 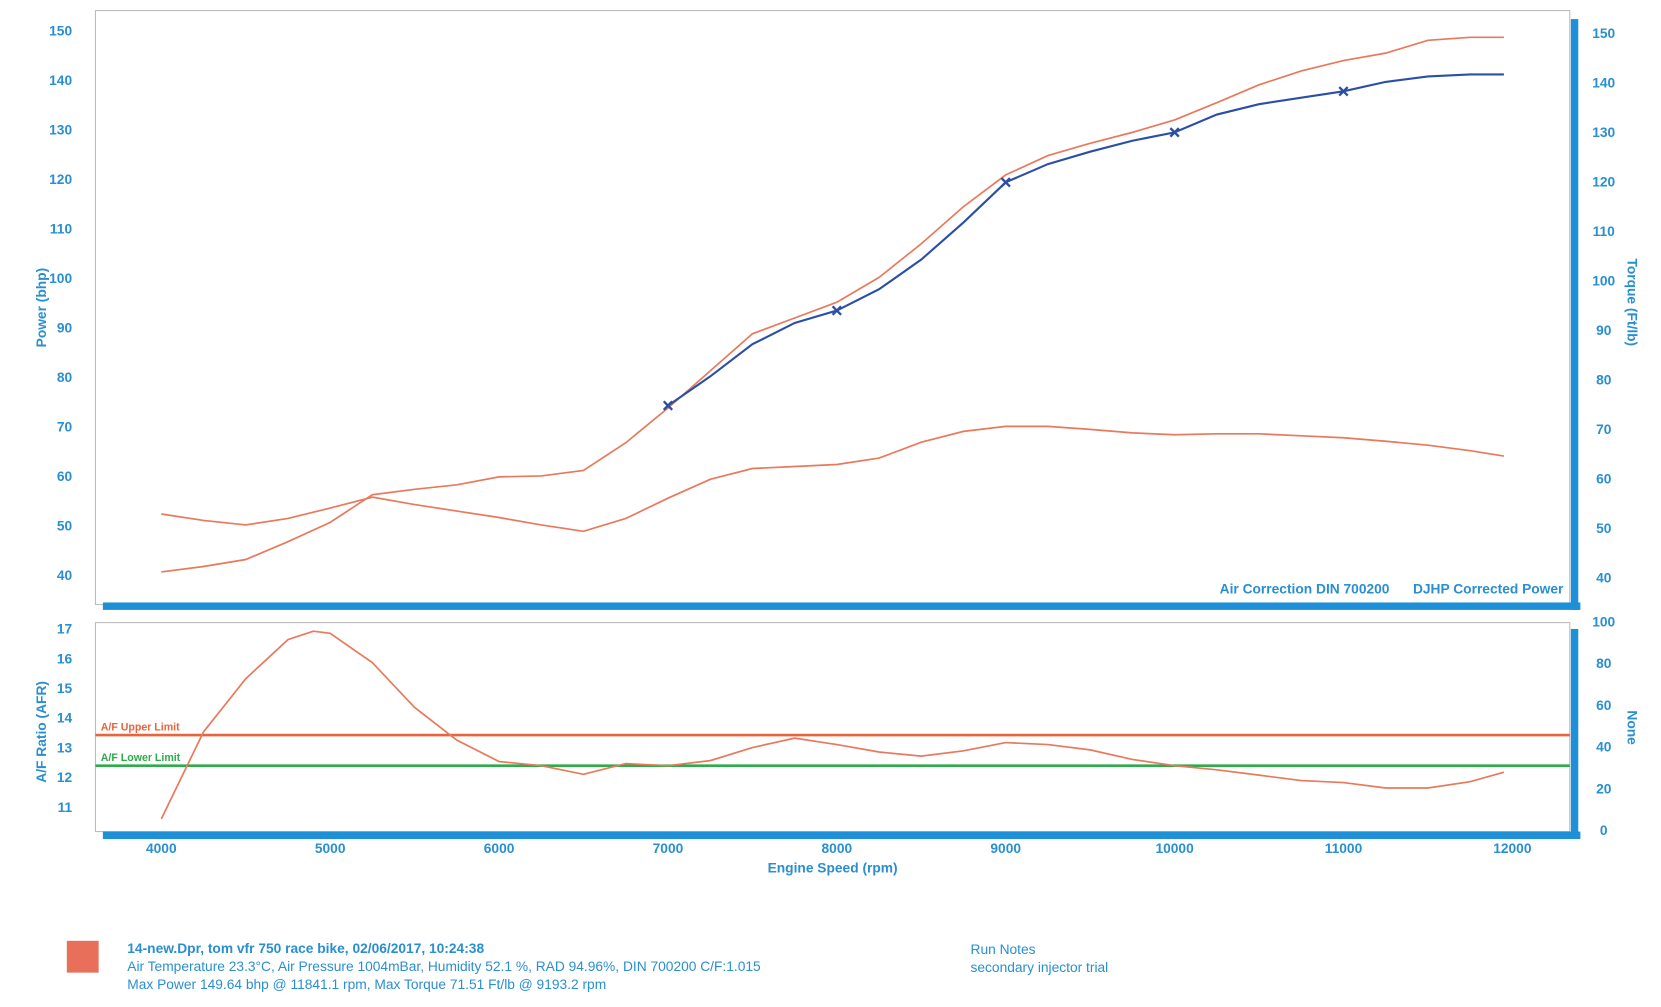 I want to click on y2-axis-label: Torque (Ft/lb), so click(x=1632, y=302).